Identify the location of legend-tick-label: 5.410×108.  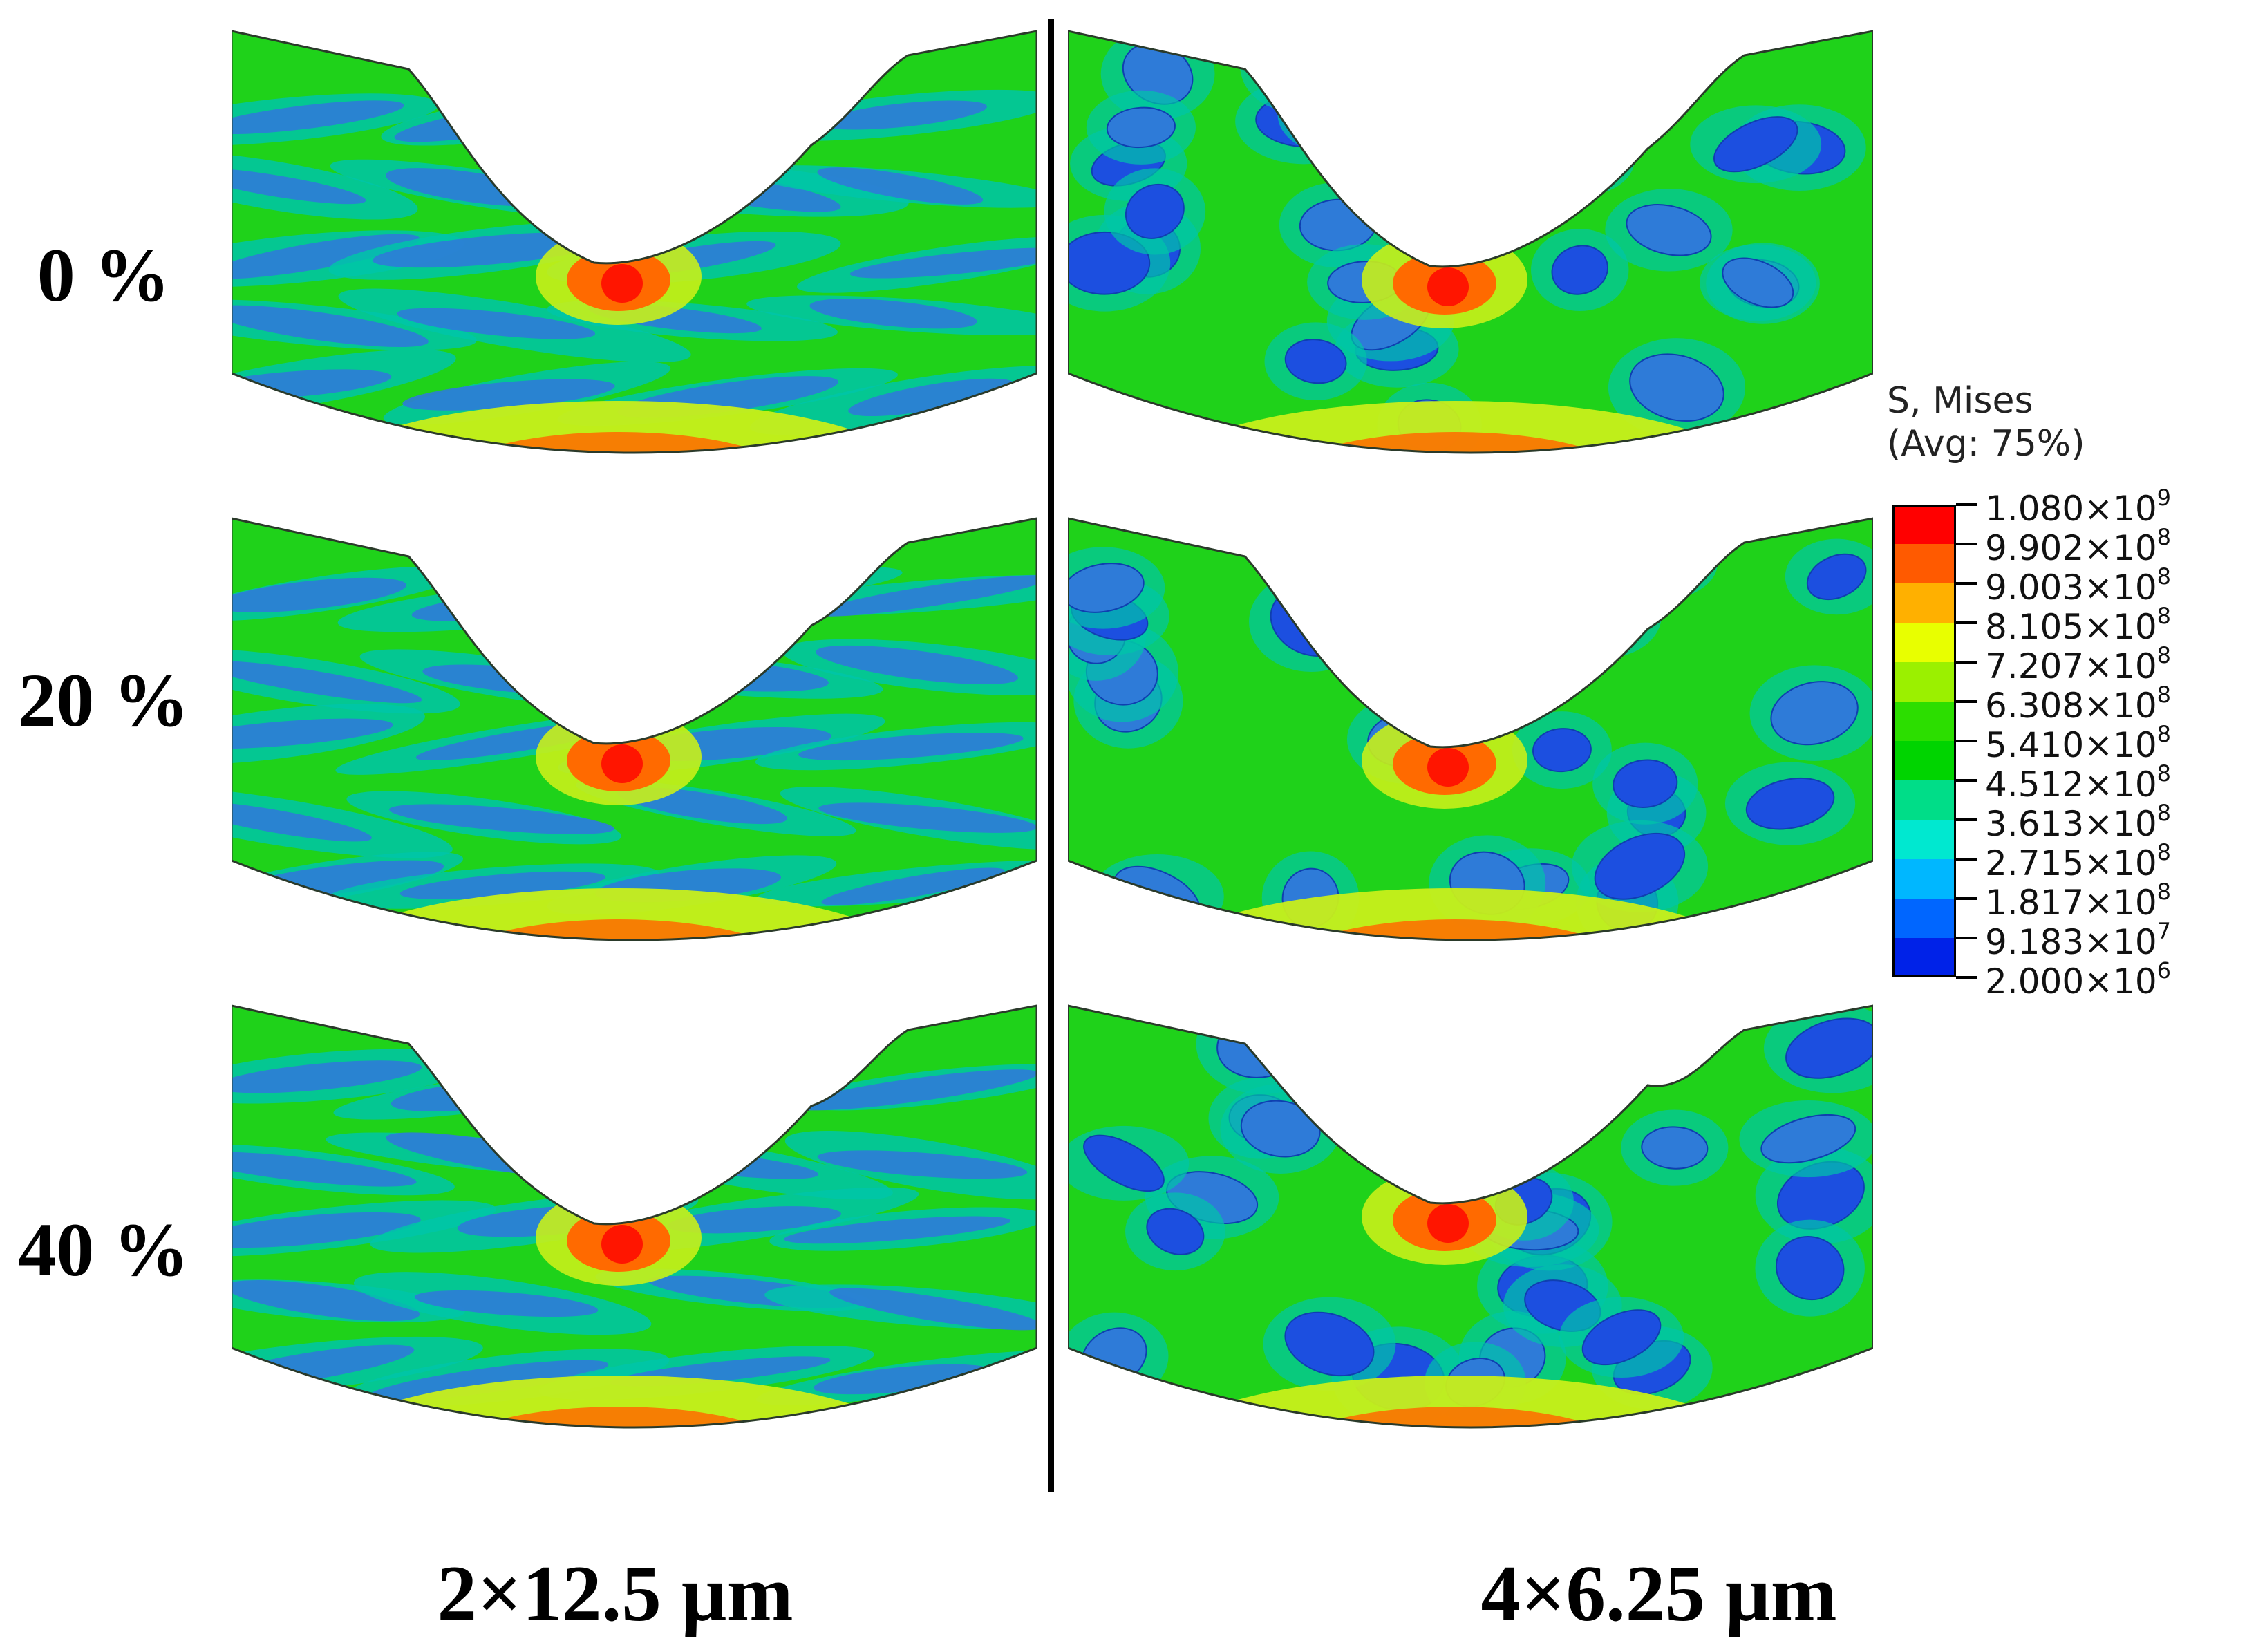
(2078, 742).